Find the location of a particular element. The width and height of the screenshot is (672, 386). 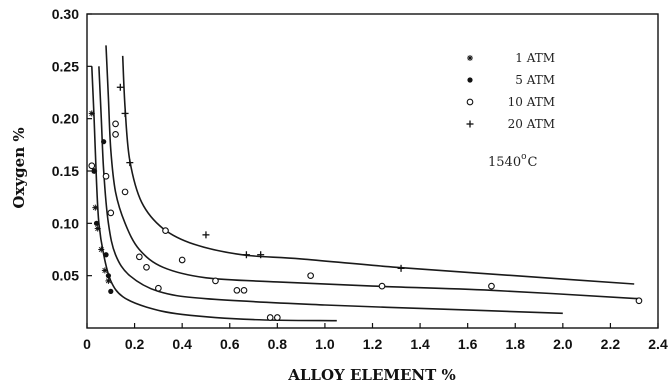

y-tick-label: 0.05 is located at coordinates (65, 276).